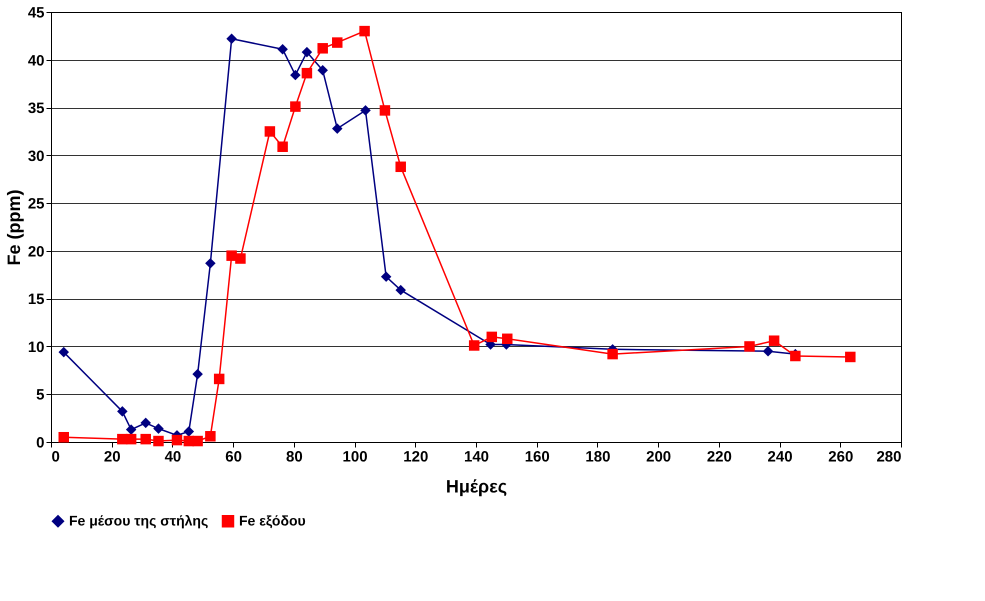 The width and height of the screenshot is (985, 601). I want to click on y-tick-label: 5, so click(40, 395).